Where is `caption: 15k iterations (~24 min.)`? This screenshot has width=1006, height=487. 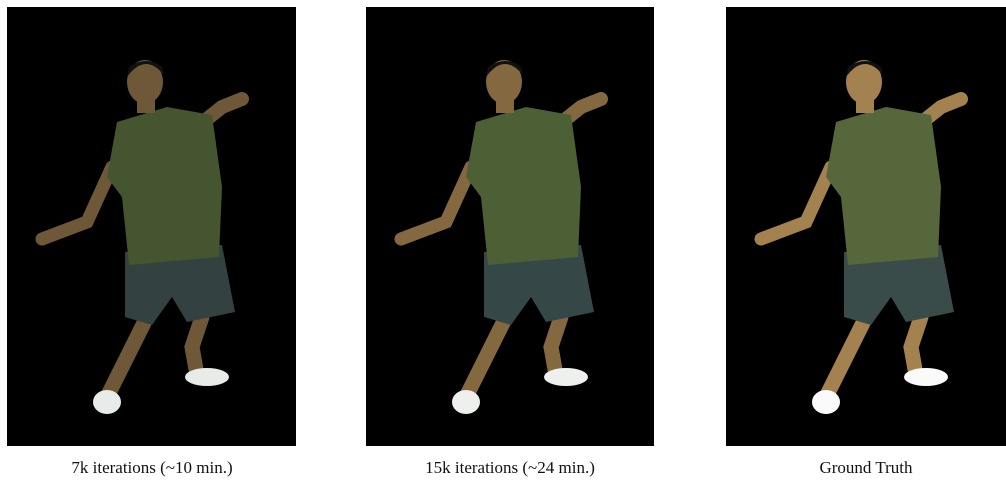
caption: 15k iterations (~24 min.) is located at coordinates (510, 467).